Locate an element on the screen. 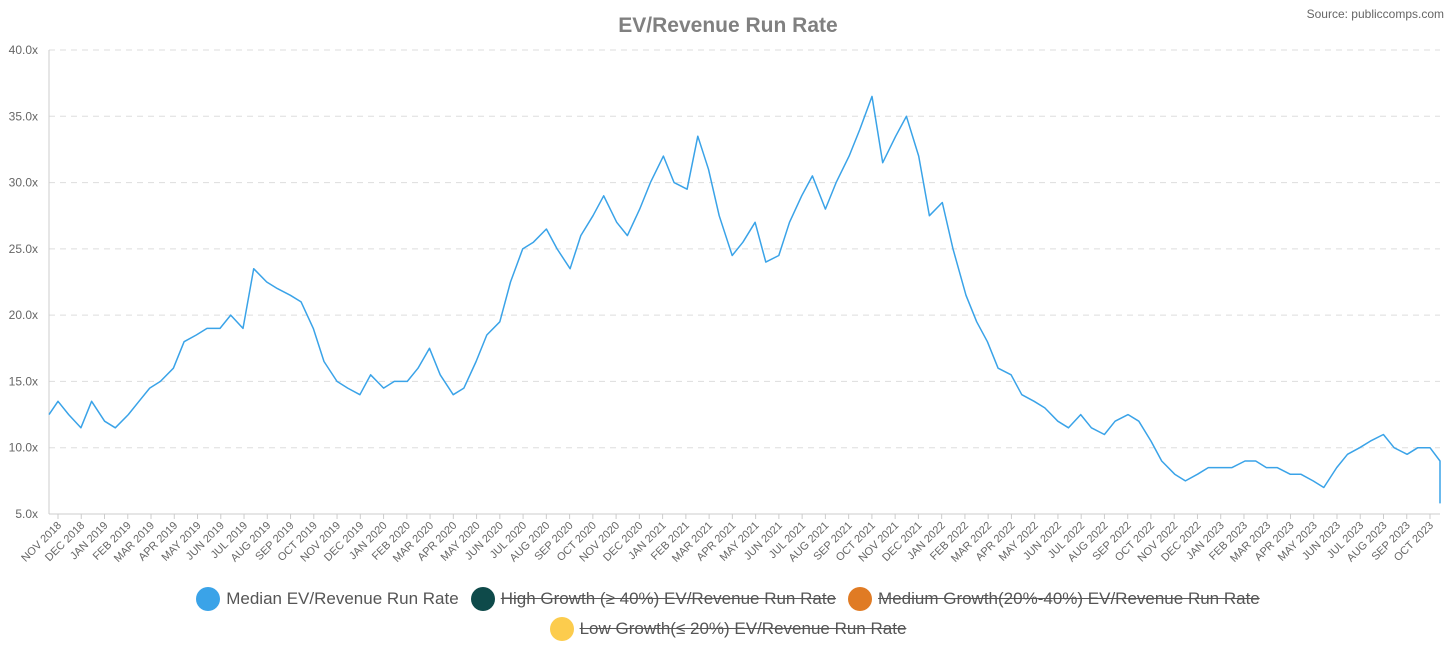 The height and width of the screenshot is (650, 1456). y-tick-label: 20.0x is located at coordinates (23, 315).